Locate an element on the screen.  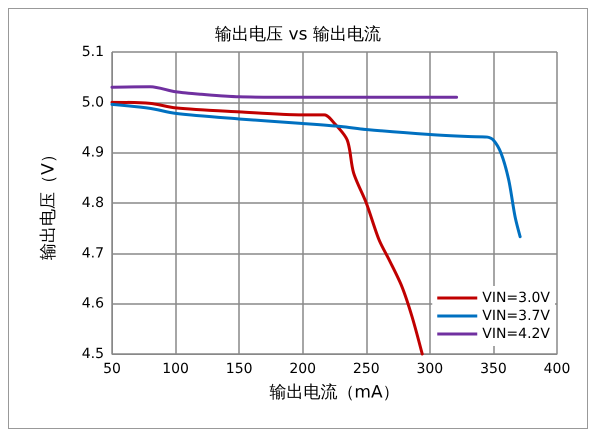
x-tick-label: 200 is located at coordinates (302, 369).